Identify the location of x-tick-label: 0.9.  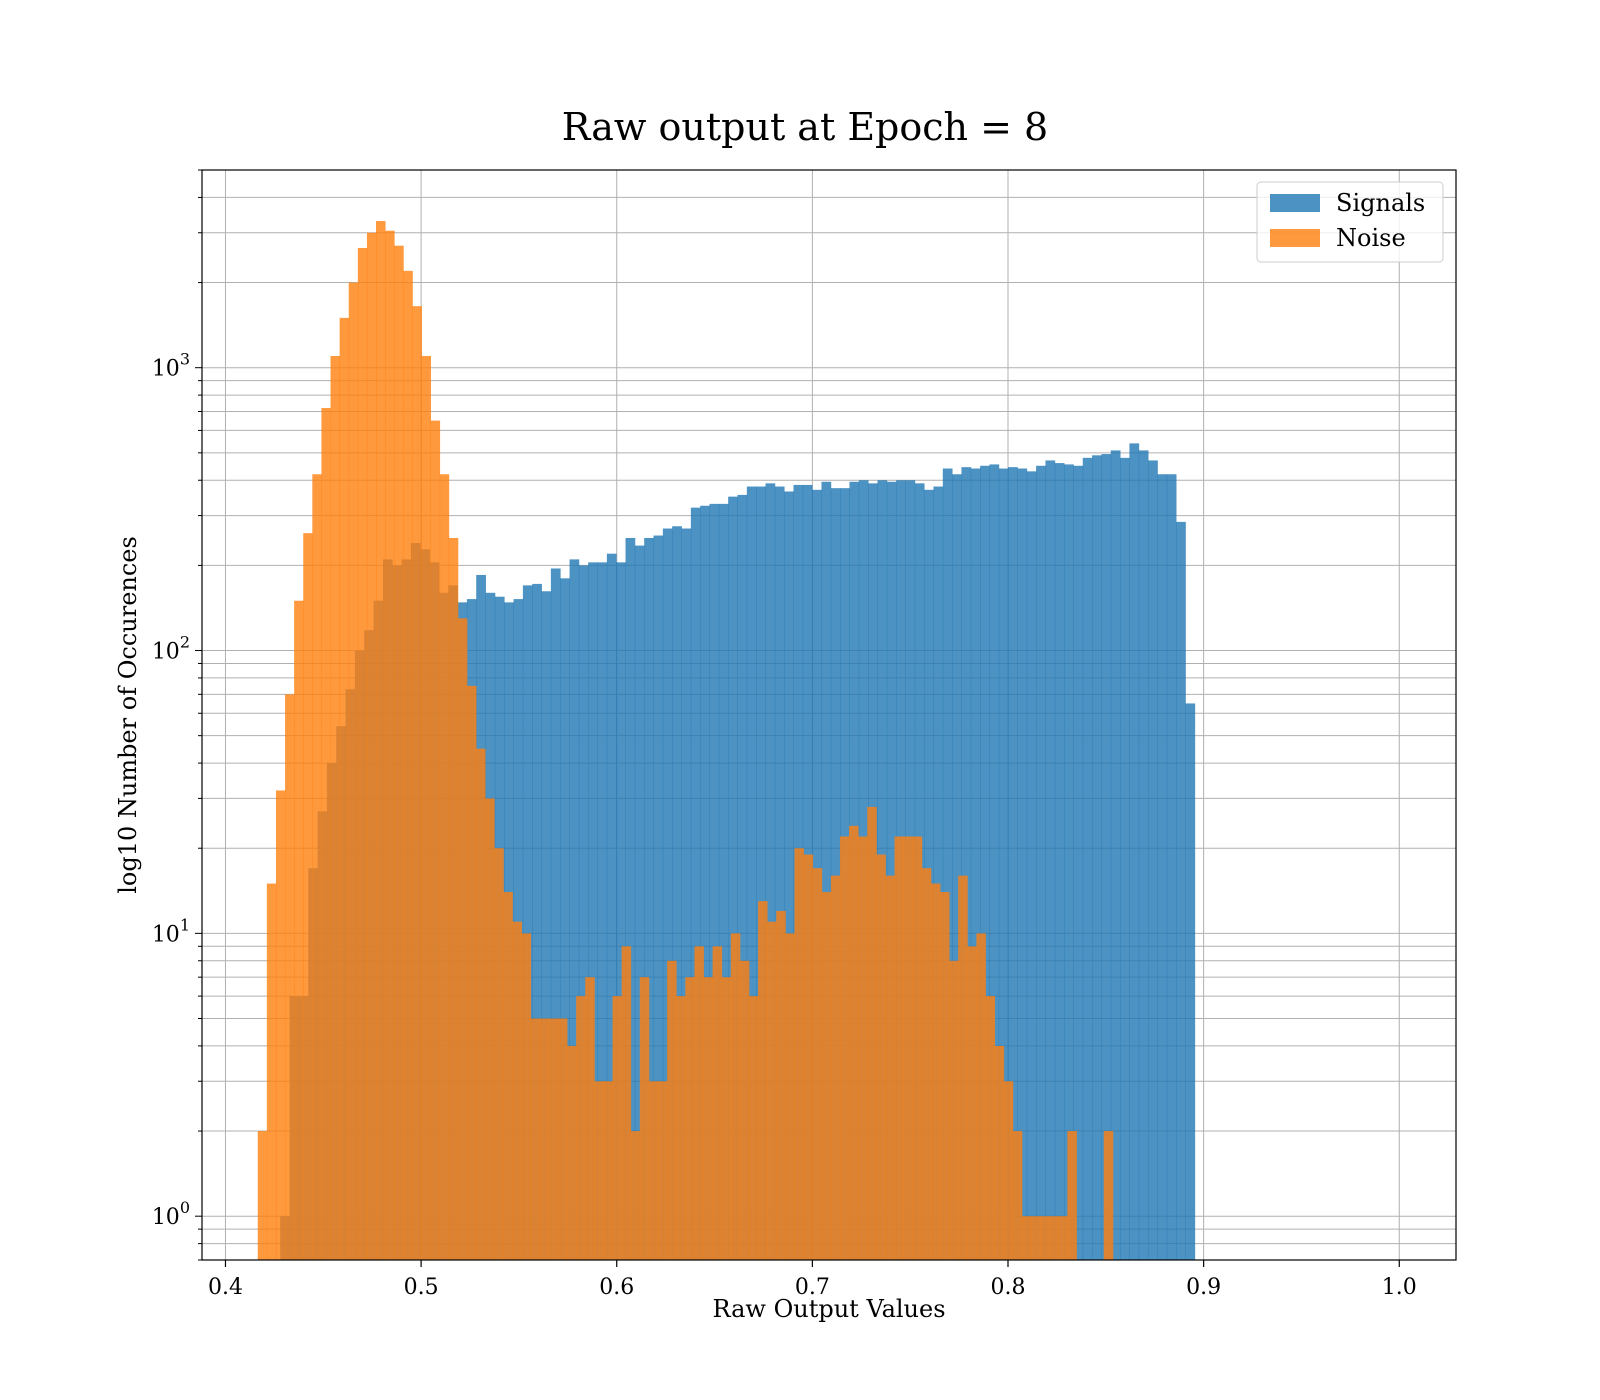
(1203, 1287).